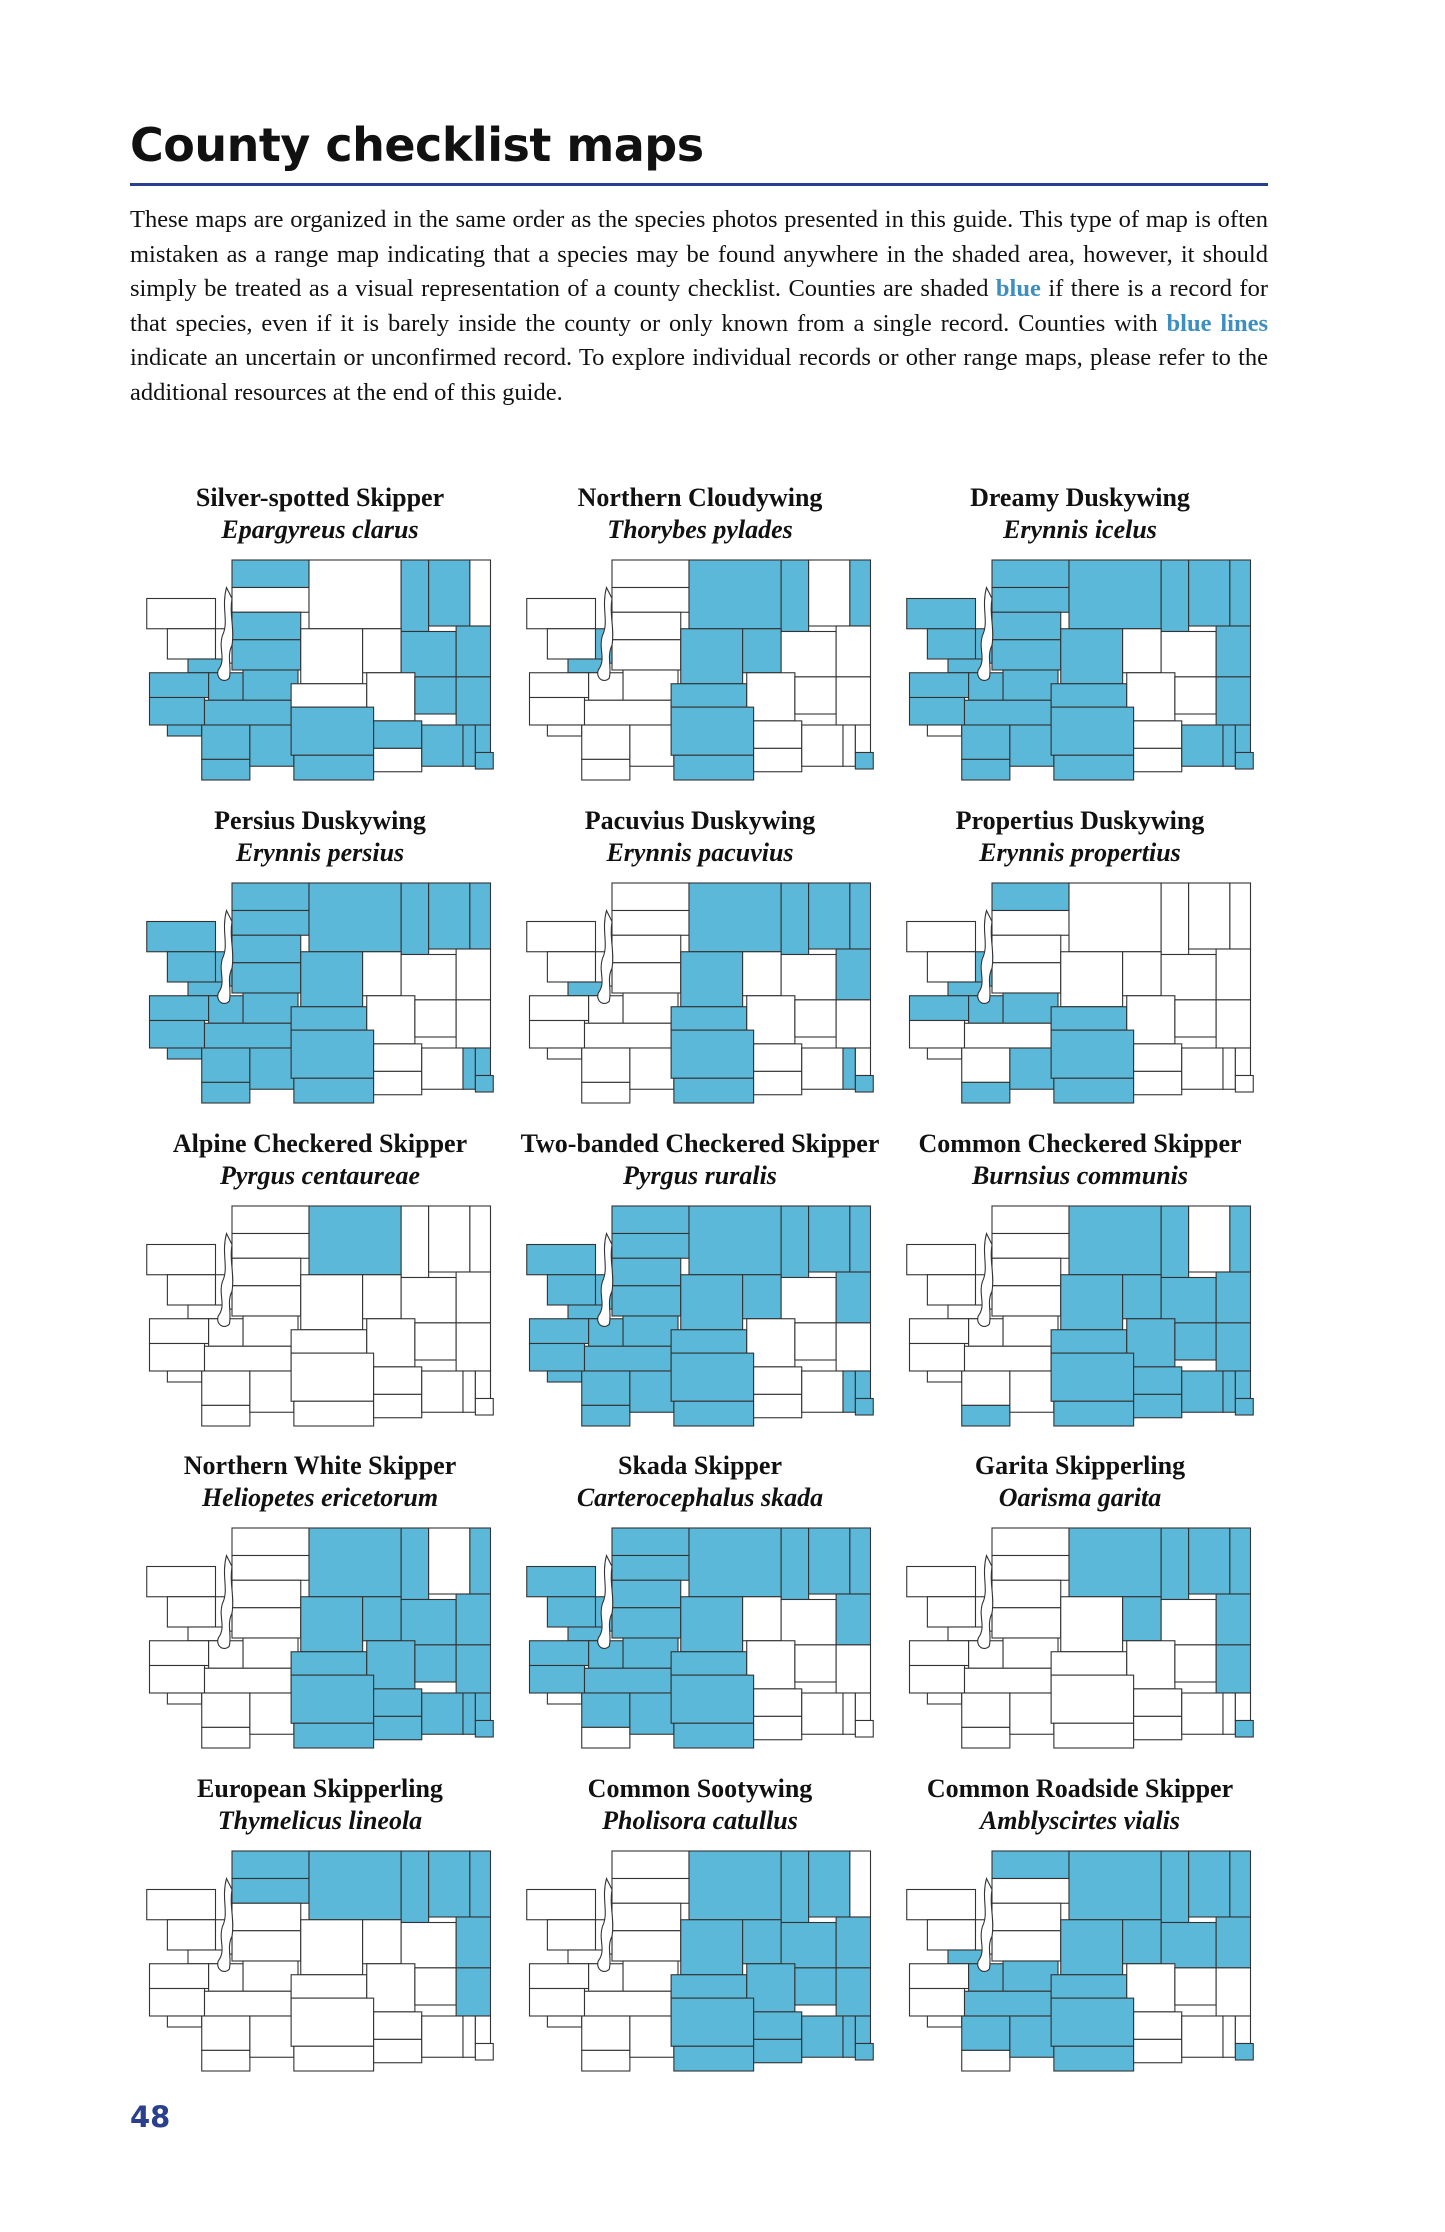 Image resolution: width=1445 pixels, height=2232 pixels. I want to click on common-name: Northern Cloudywing, so click(700, 497).